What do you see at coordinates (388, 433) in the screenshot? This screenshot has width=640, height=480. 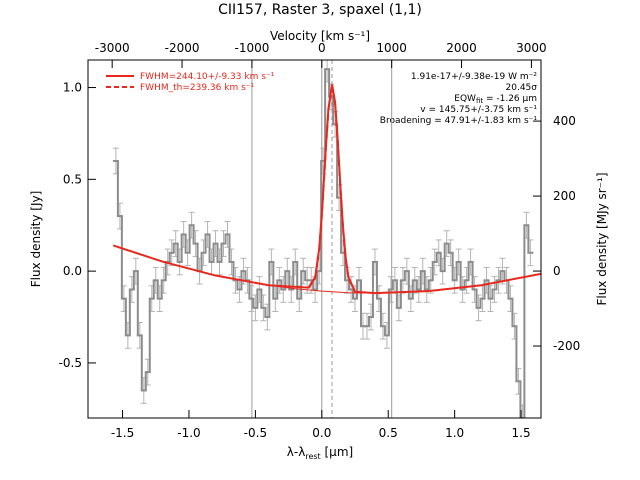 I see `x-tick-label: 0.5` at bounding box center [388, 433].